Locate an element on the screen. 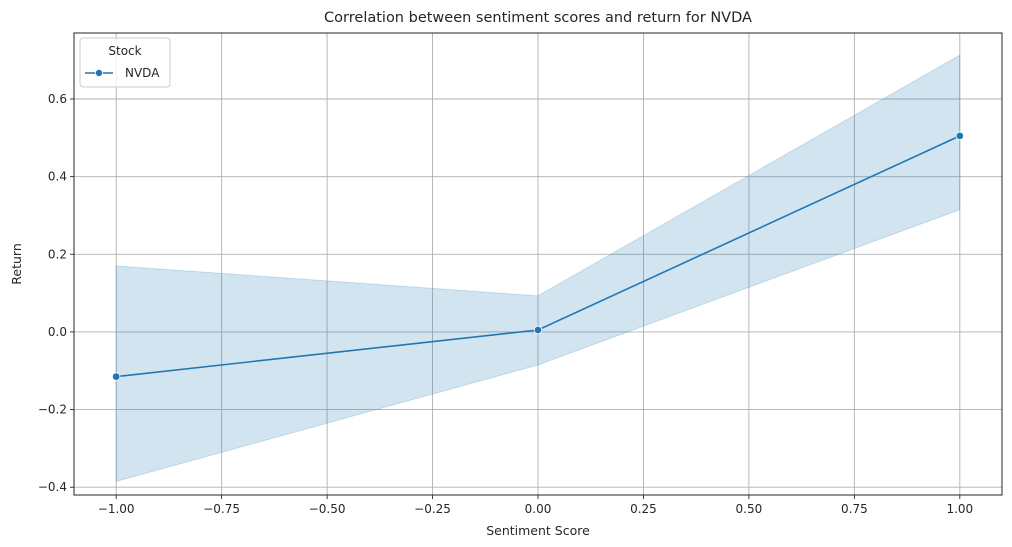 Image resolution: width=1012 pixels, height=547 pixels. x-tick-label: 0.25 is located at coordinates (643, 509).